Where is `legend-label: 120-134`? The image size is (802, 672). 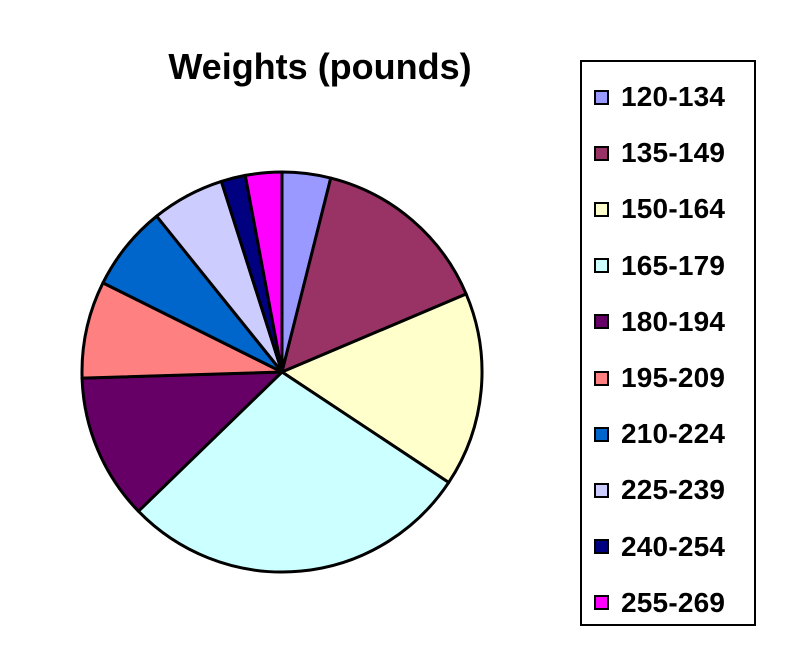 legend-label: 120-134 is located at coordinates (673, 96).